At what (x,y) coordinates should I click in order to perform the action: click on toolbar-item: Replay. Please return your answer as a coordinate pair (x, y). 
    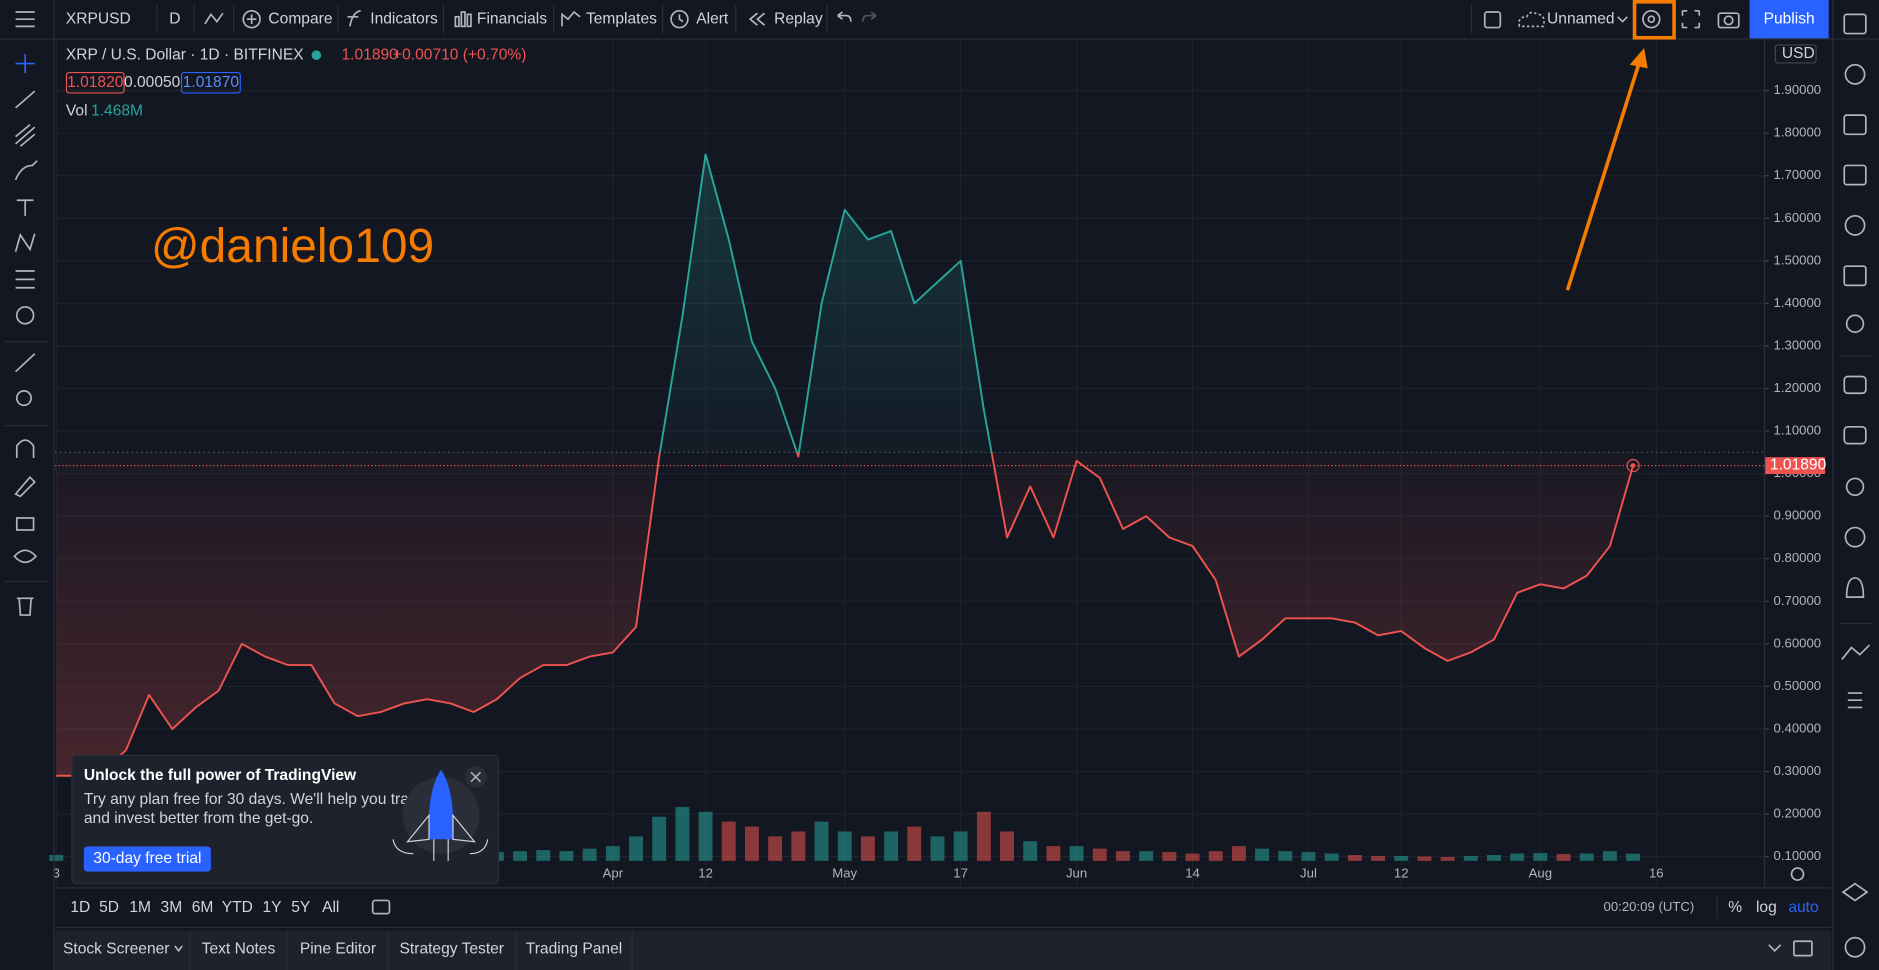
    Looking at the image, I should click on (798, 18).